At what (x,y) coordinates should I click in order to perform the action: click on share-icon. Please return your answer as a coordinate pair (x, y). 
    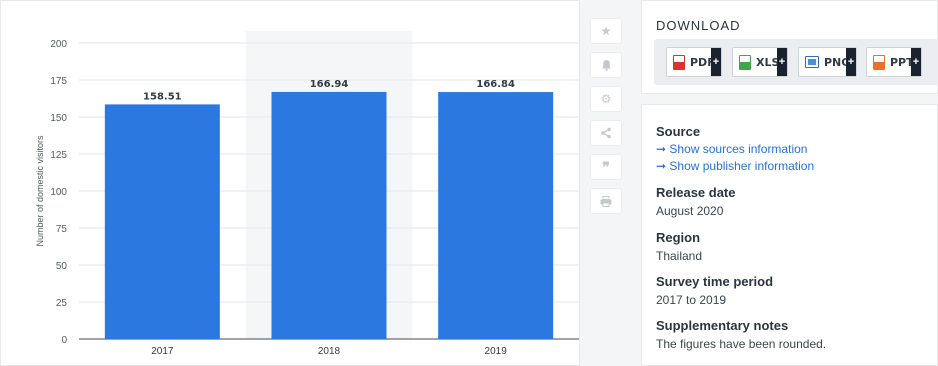
    Looking at the image, I should click on (606, 133).